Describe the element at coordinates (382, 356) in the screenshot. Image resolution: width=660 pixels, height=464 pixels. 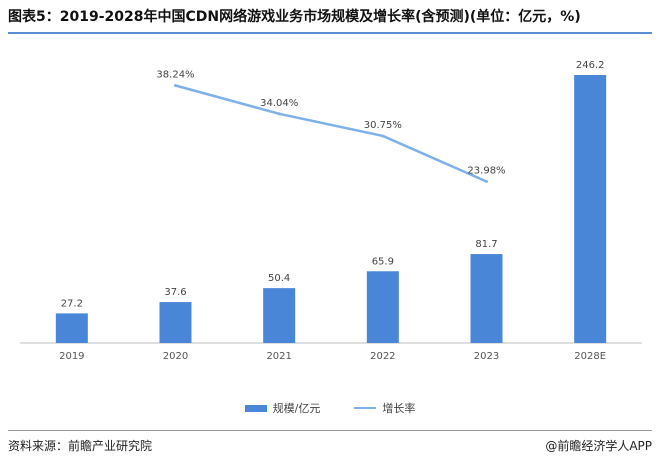
I see `x-tick-label: 2022` at that location.